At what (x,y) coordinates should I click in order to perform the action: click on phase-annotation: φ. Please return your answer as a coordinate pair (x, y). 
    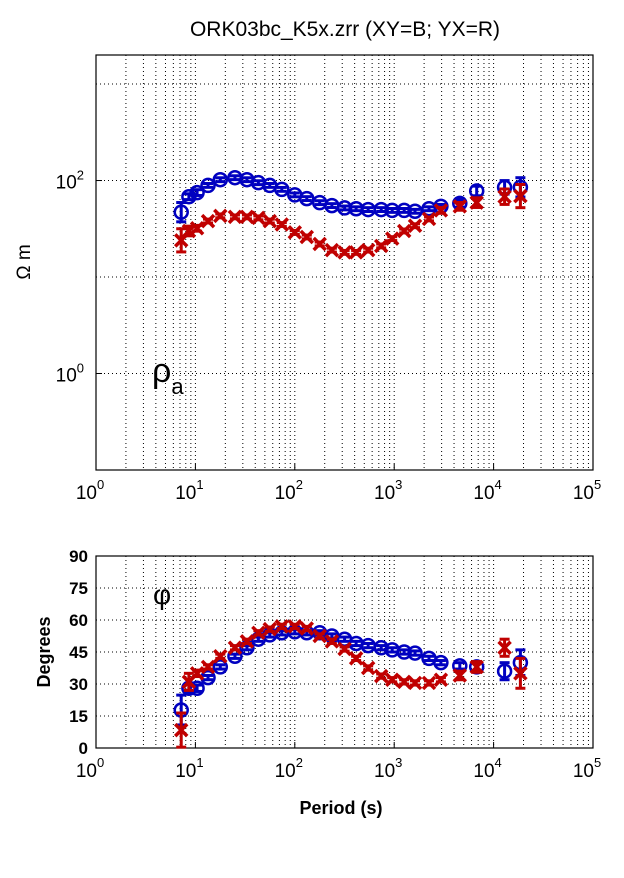
    Looking at the image, I should click on (162, 594).